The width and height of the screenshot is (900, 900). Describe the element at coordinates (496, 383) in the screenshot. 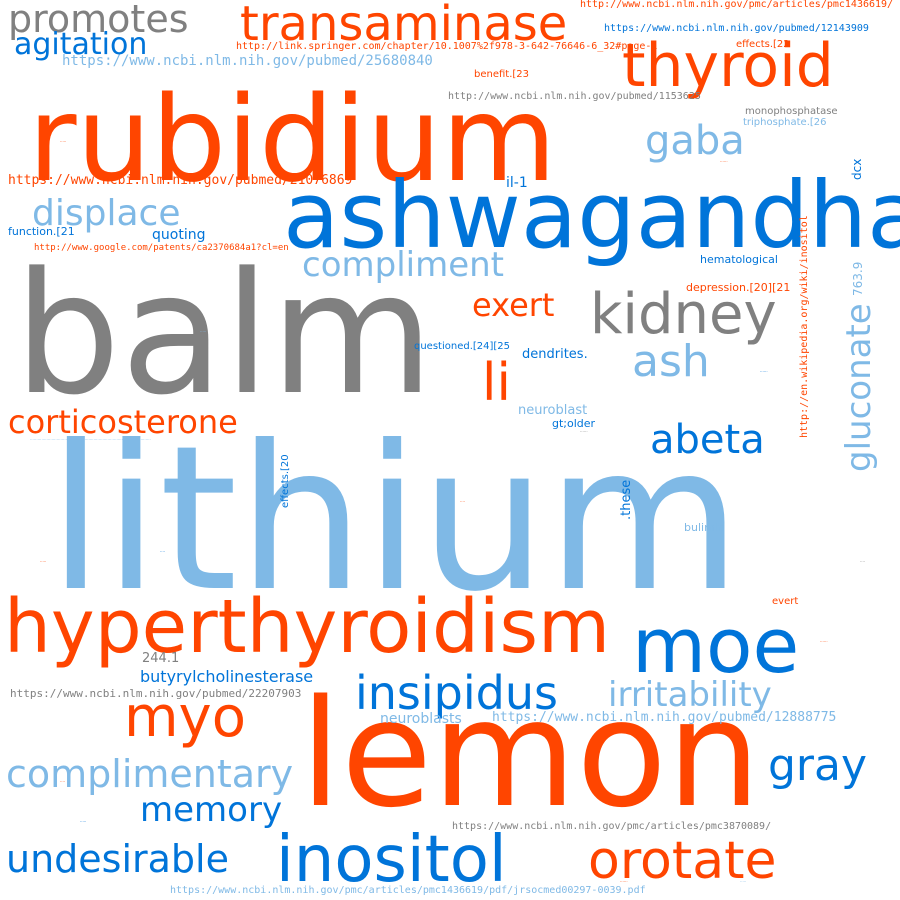

I see `word-li: li` at that location.